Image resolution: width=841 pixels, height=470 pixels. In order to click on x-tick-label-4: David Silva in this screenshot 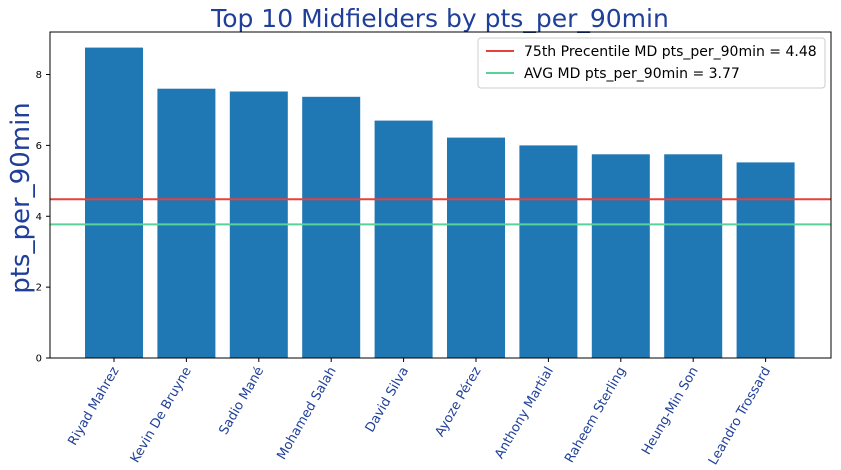, I will do `click(387, 400)`.